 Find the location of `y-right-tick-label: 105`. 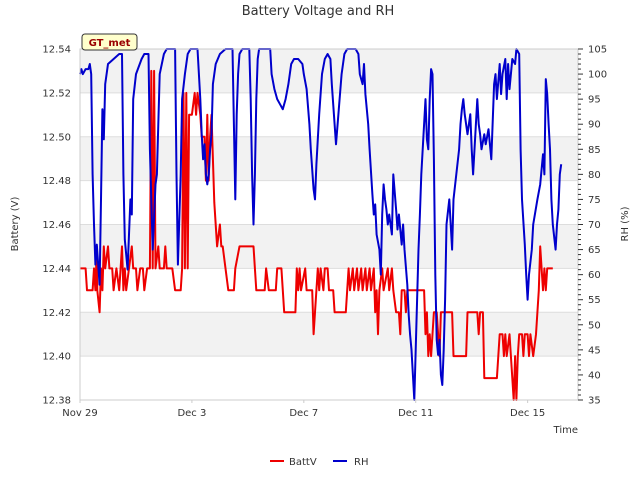

y-right-tick-label: 105 is located at coordinates (597, 50).